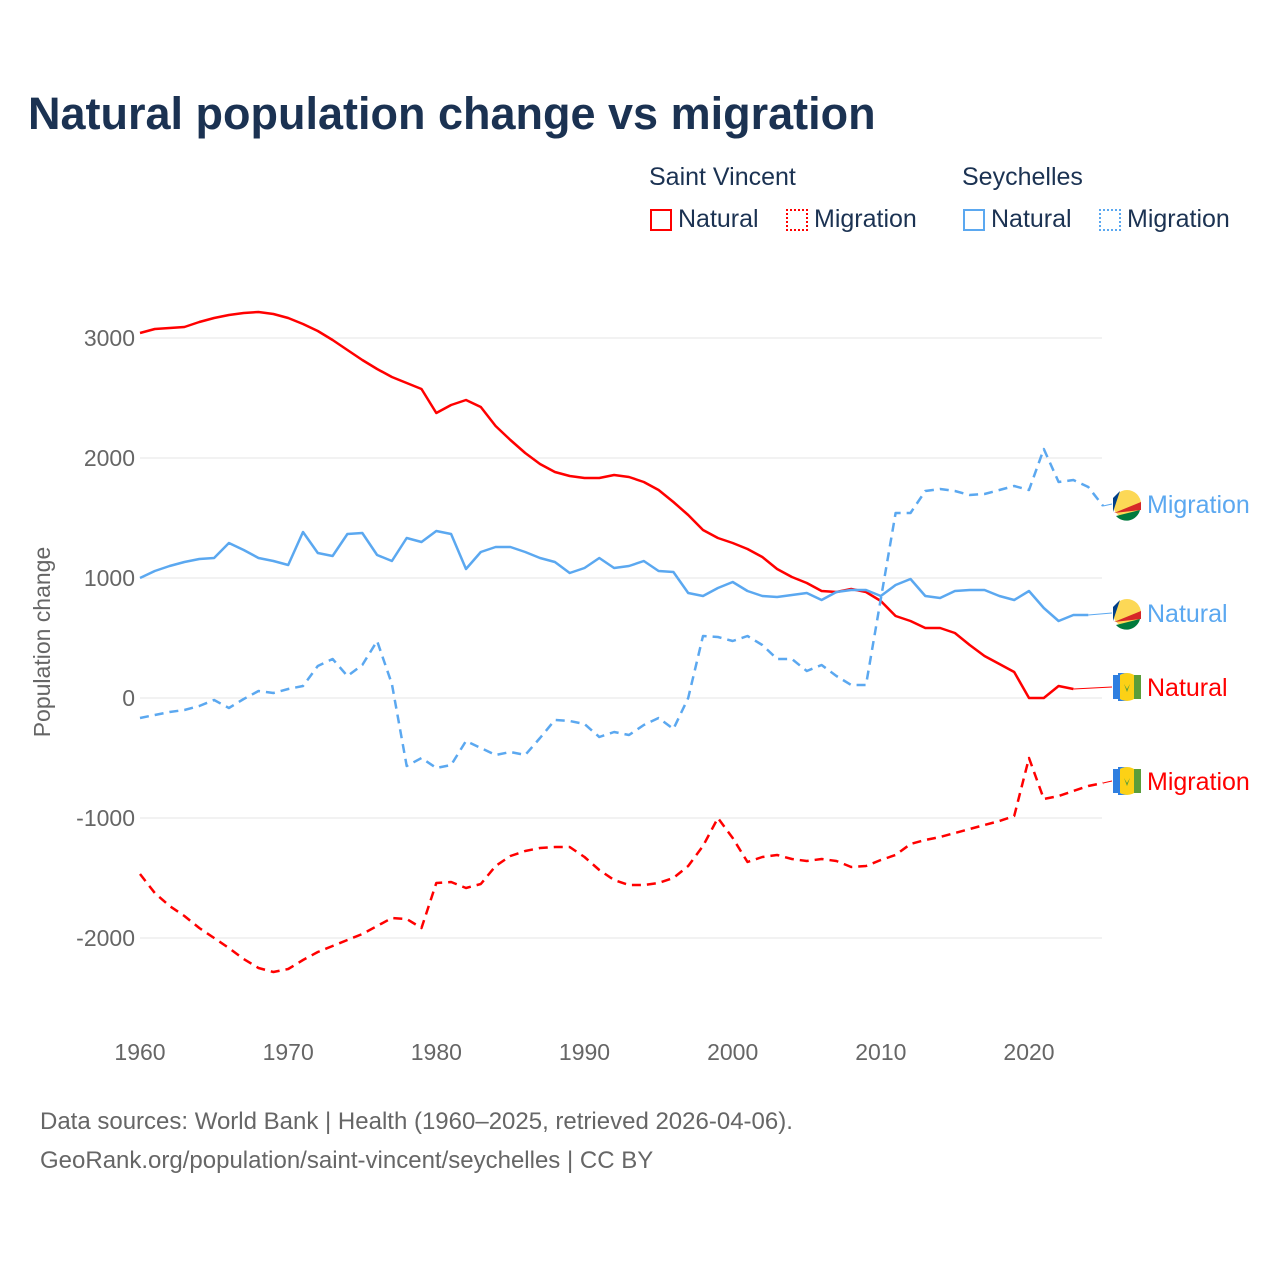  What do you see at coordinates (139, 1052) in the screenshot?
I see `x-tick-label: 1960` at bounding box center [139, 1052].